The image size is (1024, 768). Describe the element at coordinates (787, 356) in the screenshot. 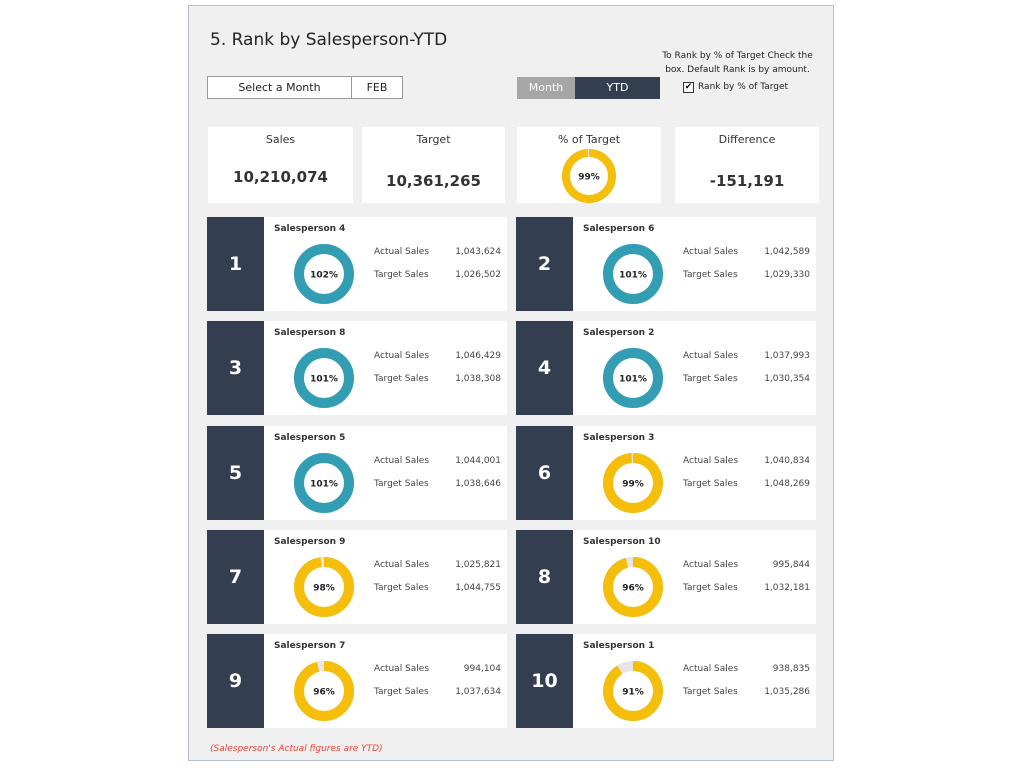

I see `actual-value: 1,037,993` at that location.